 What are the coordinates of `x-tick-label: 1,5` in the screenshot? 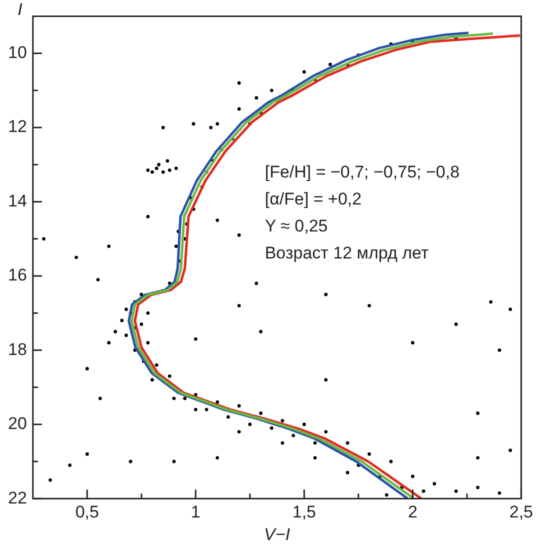 It's located at (304, 512).